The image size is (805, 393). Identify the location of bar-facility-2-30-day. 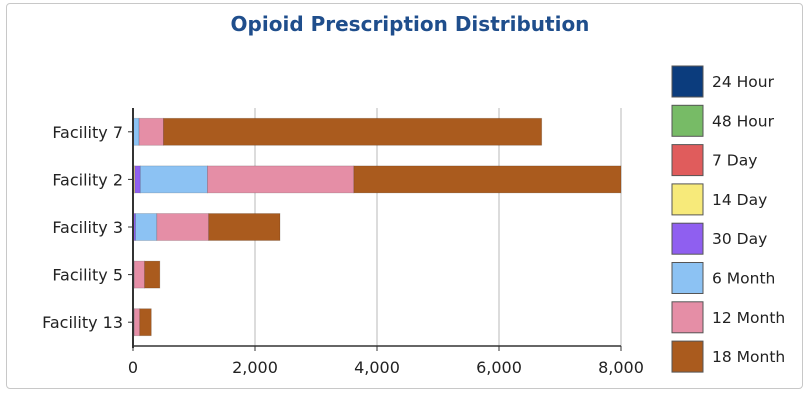
(137, 179).